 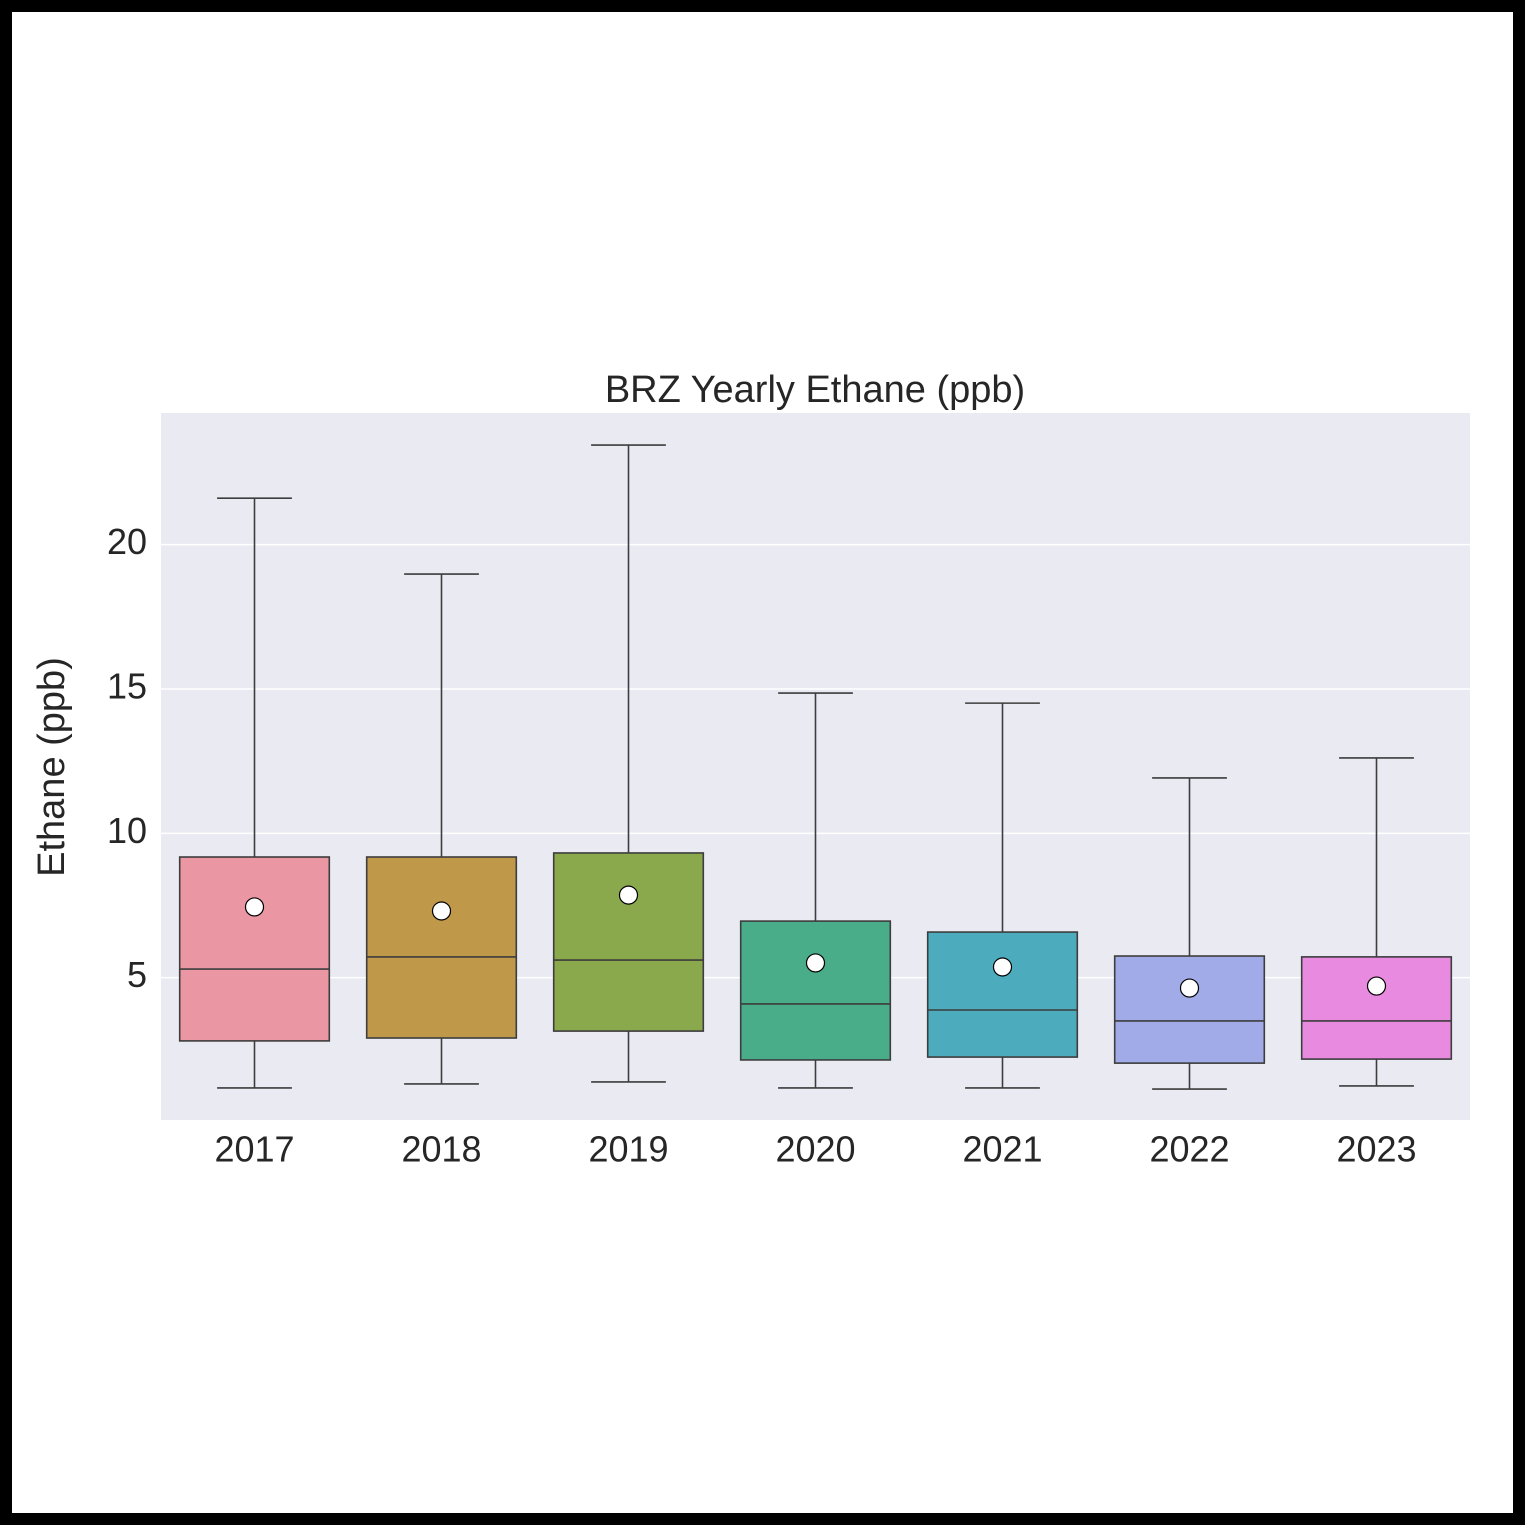 I want to click on x-tick-label: 2023, so click(x=1376, y=1149).